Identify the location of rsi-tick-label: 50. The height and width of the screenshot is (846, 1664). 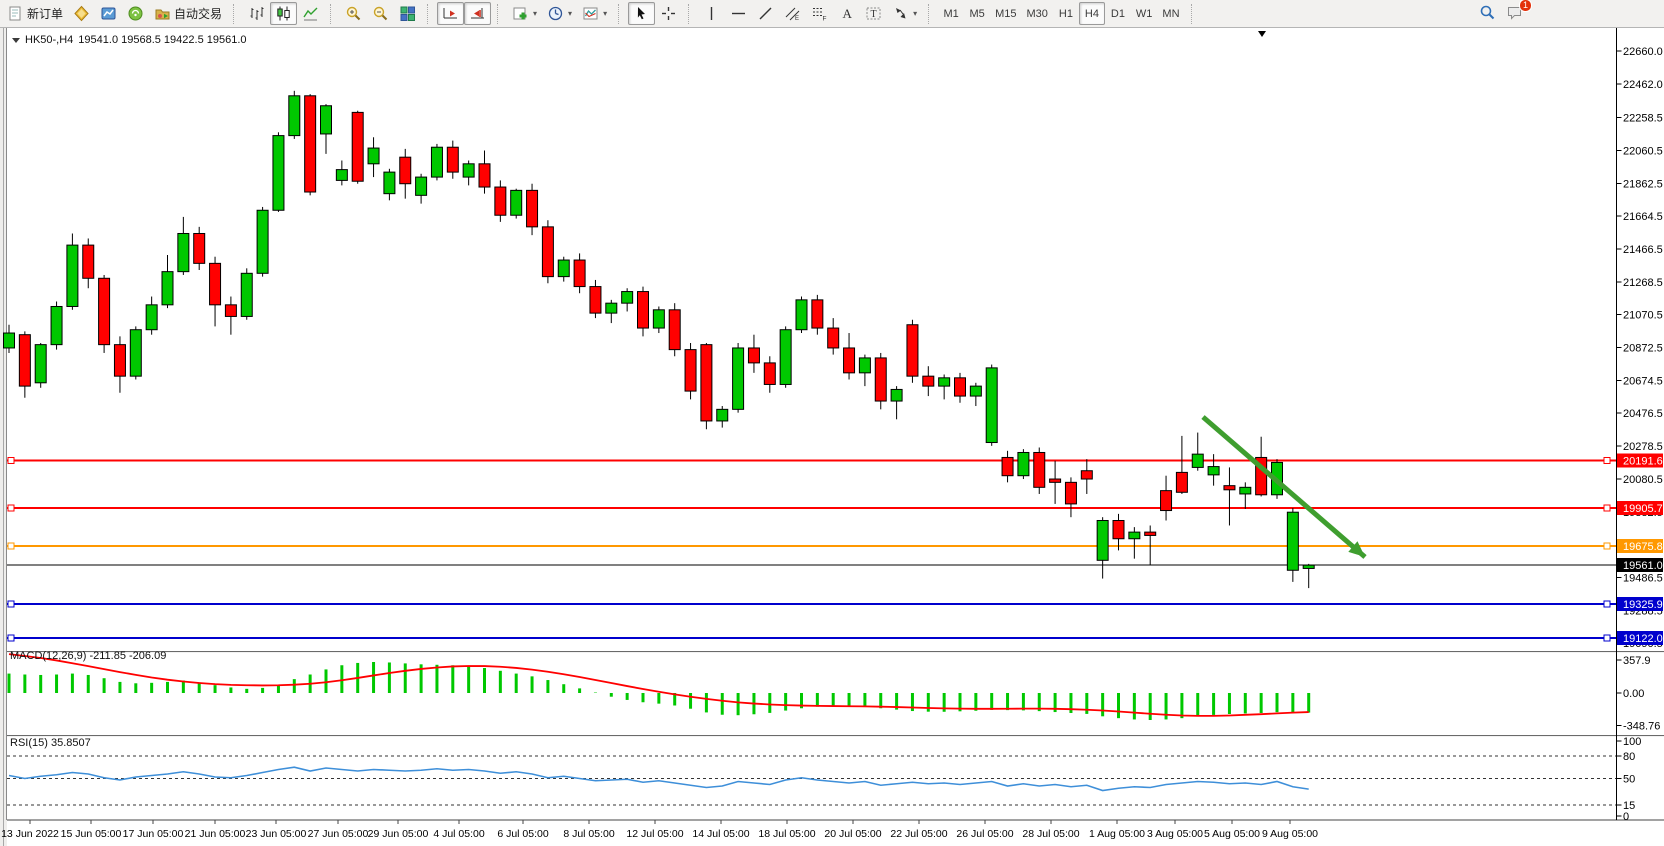
(1629, 780).